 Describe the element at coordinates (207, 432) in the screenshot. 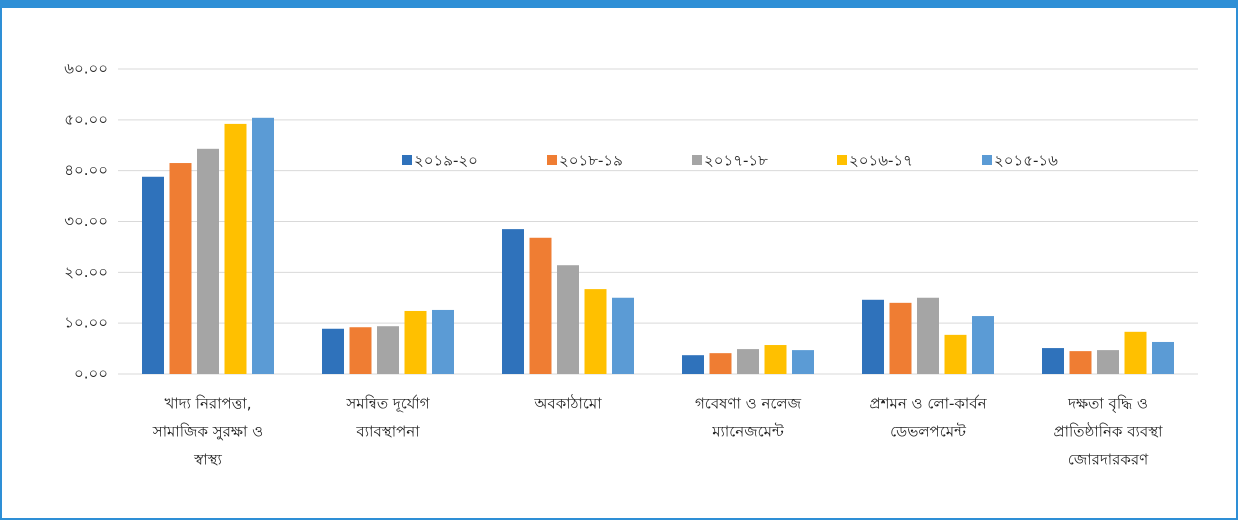

I see `x-tick-label: সামাজিক সুরক্ষা ও` at that location.